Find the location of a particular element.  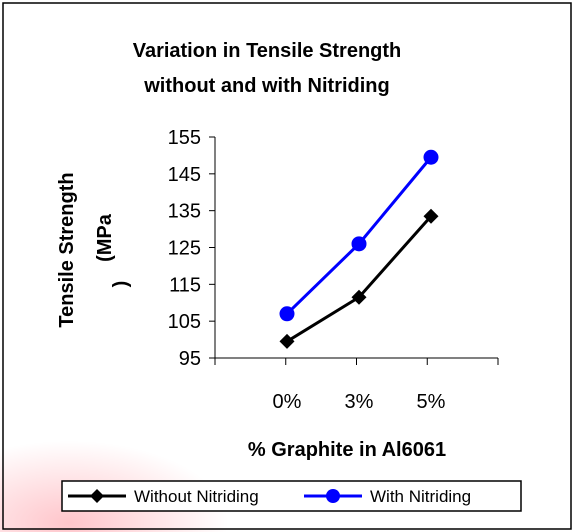

x-tick-label: 3% is located at coordinates (359, 402).